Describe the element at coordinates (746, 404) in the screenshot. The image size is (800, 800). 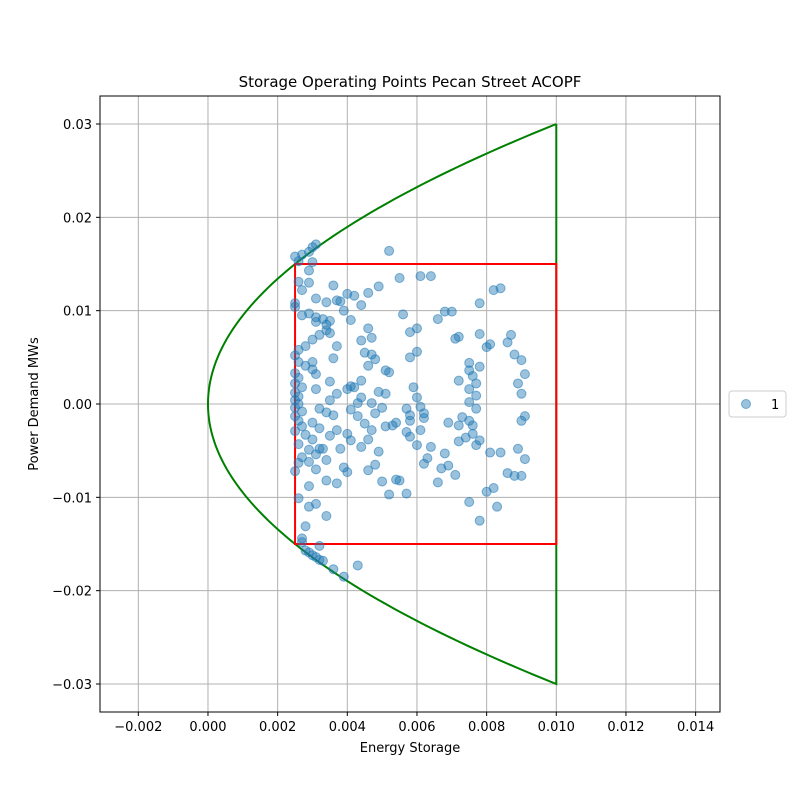
I see `legend-marker` at that location.